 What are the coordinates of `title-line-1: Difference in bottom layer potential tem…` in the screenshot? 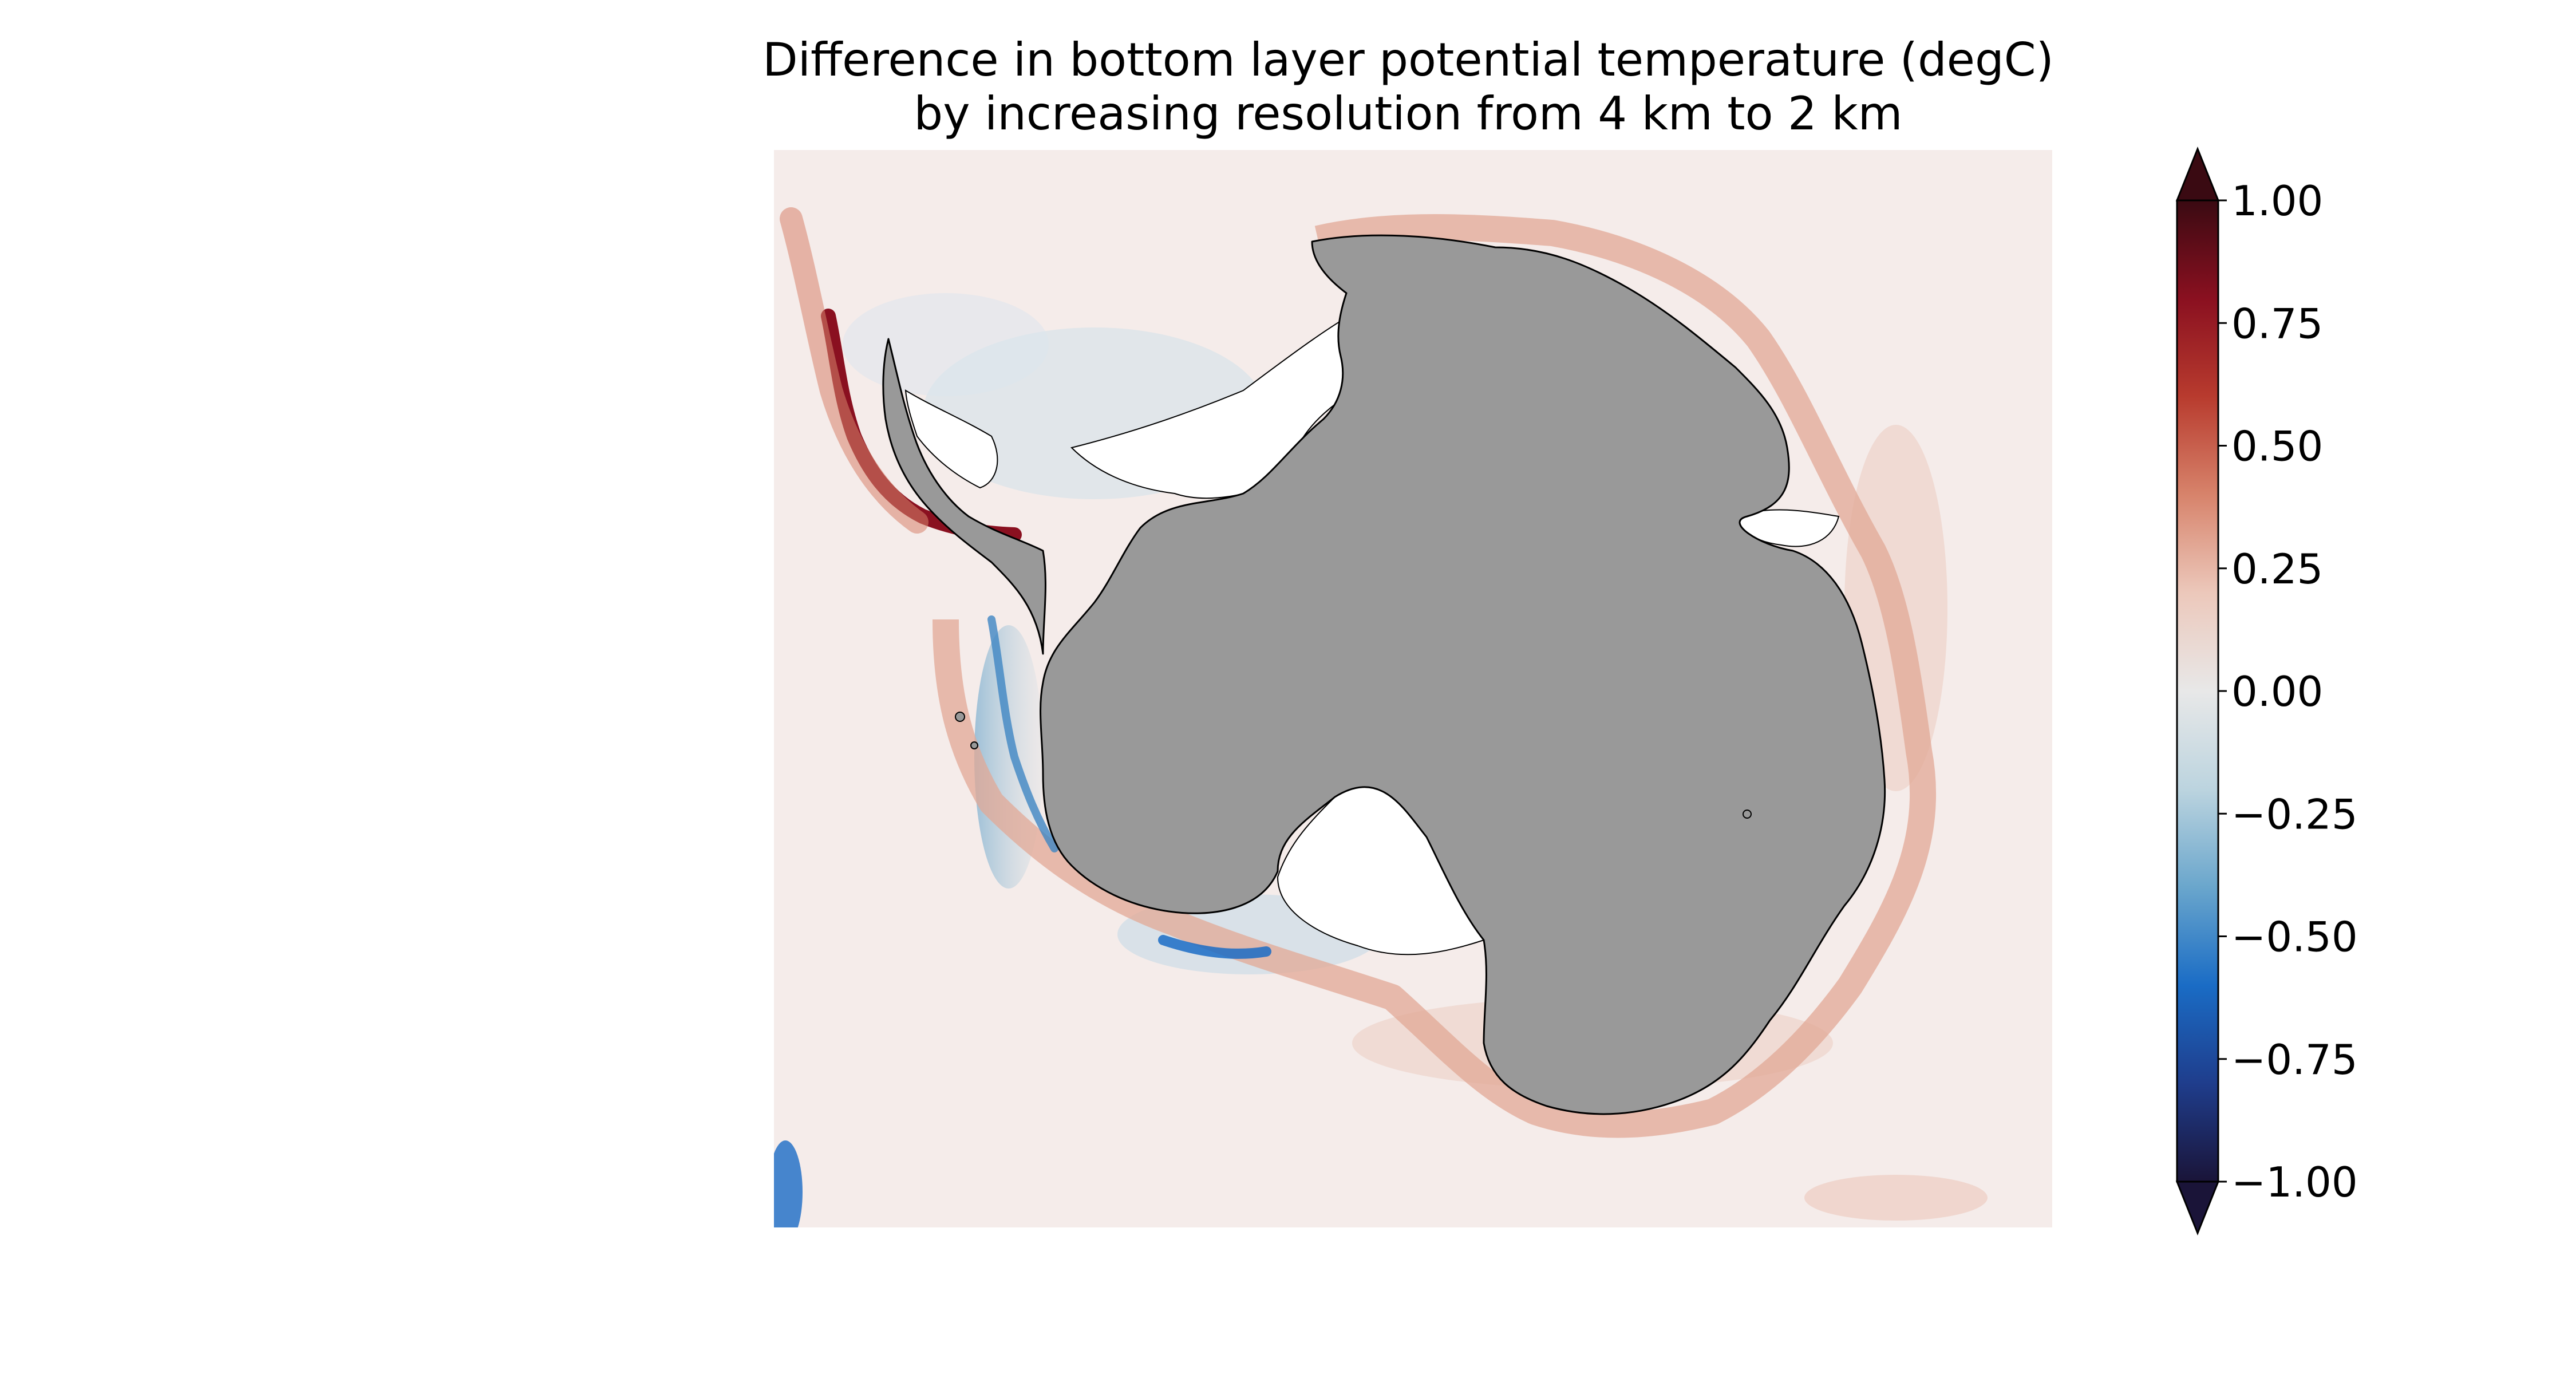 It's located at (1408, 59).